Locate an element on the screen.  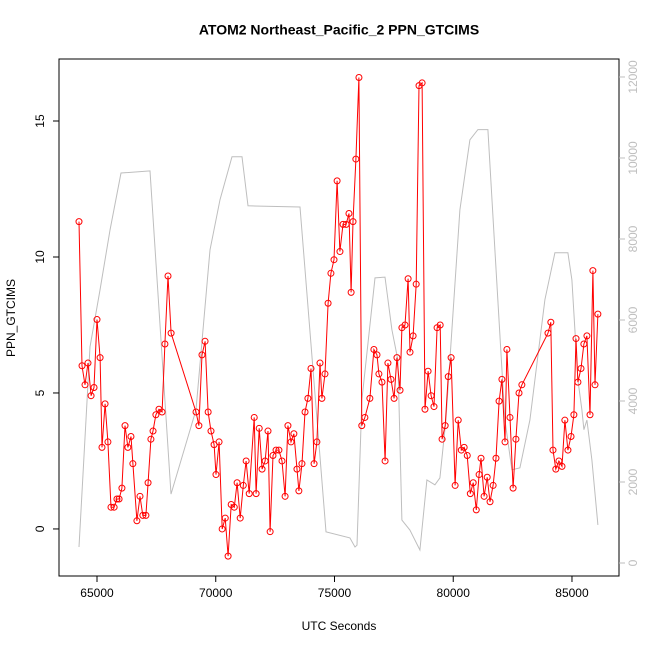
y-tick-label: 0 is located at coordinates (40, 528).